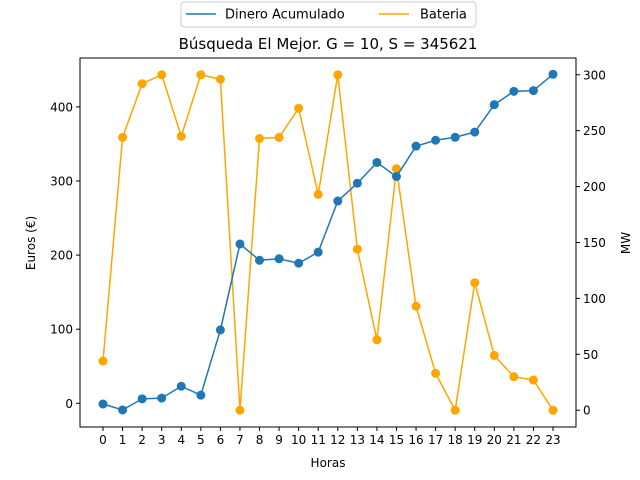  Describe the element at coordinates (31, 243) in the screenshot. I see `y-left-axis-label: Euros (€)` at that location.